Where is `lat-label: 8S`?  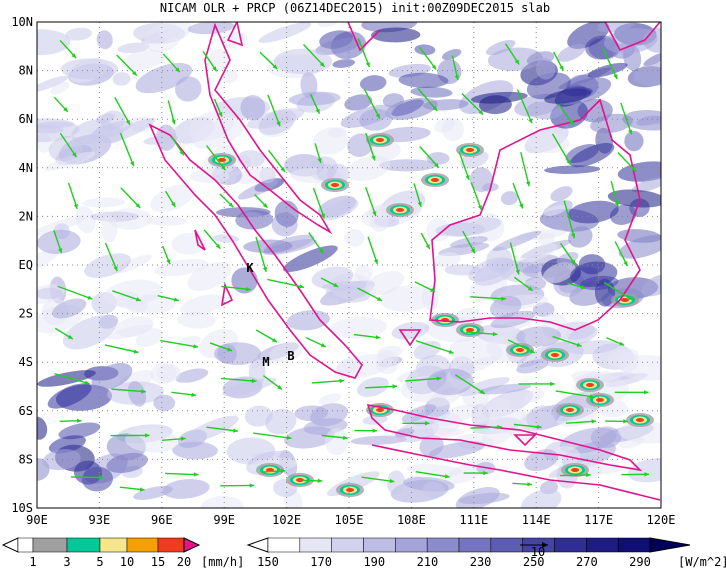 lat-label: 8S is located at coordinates (26, 459).